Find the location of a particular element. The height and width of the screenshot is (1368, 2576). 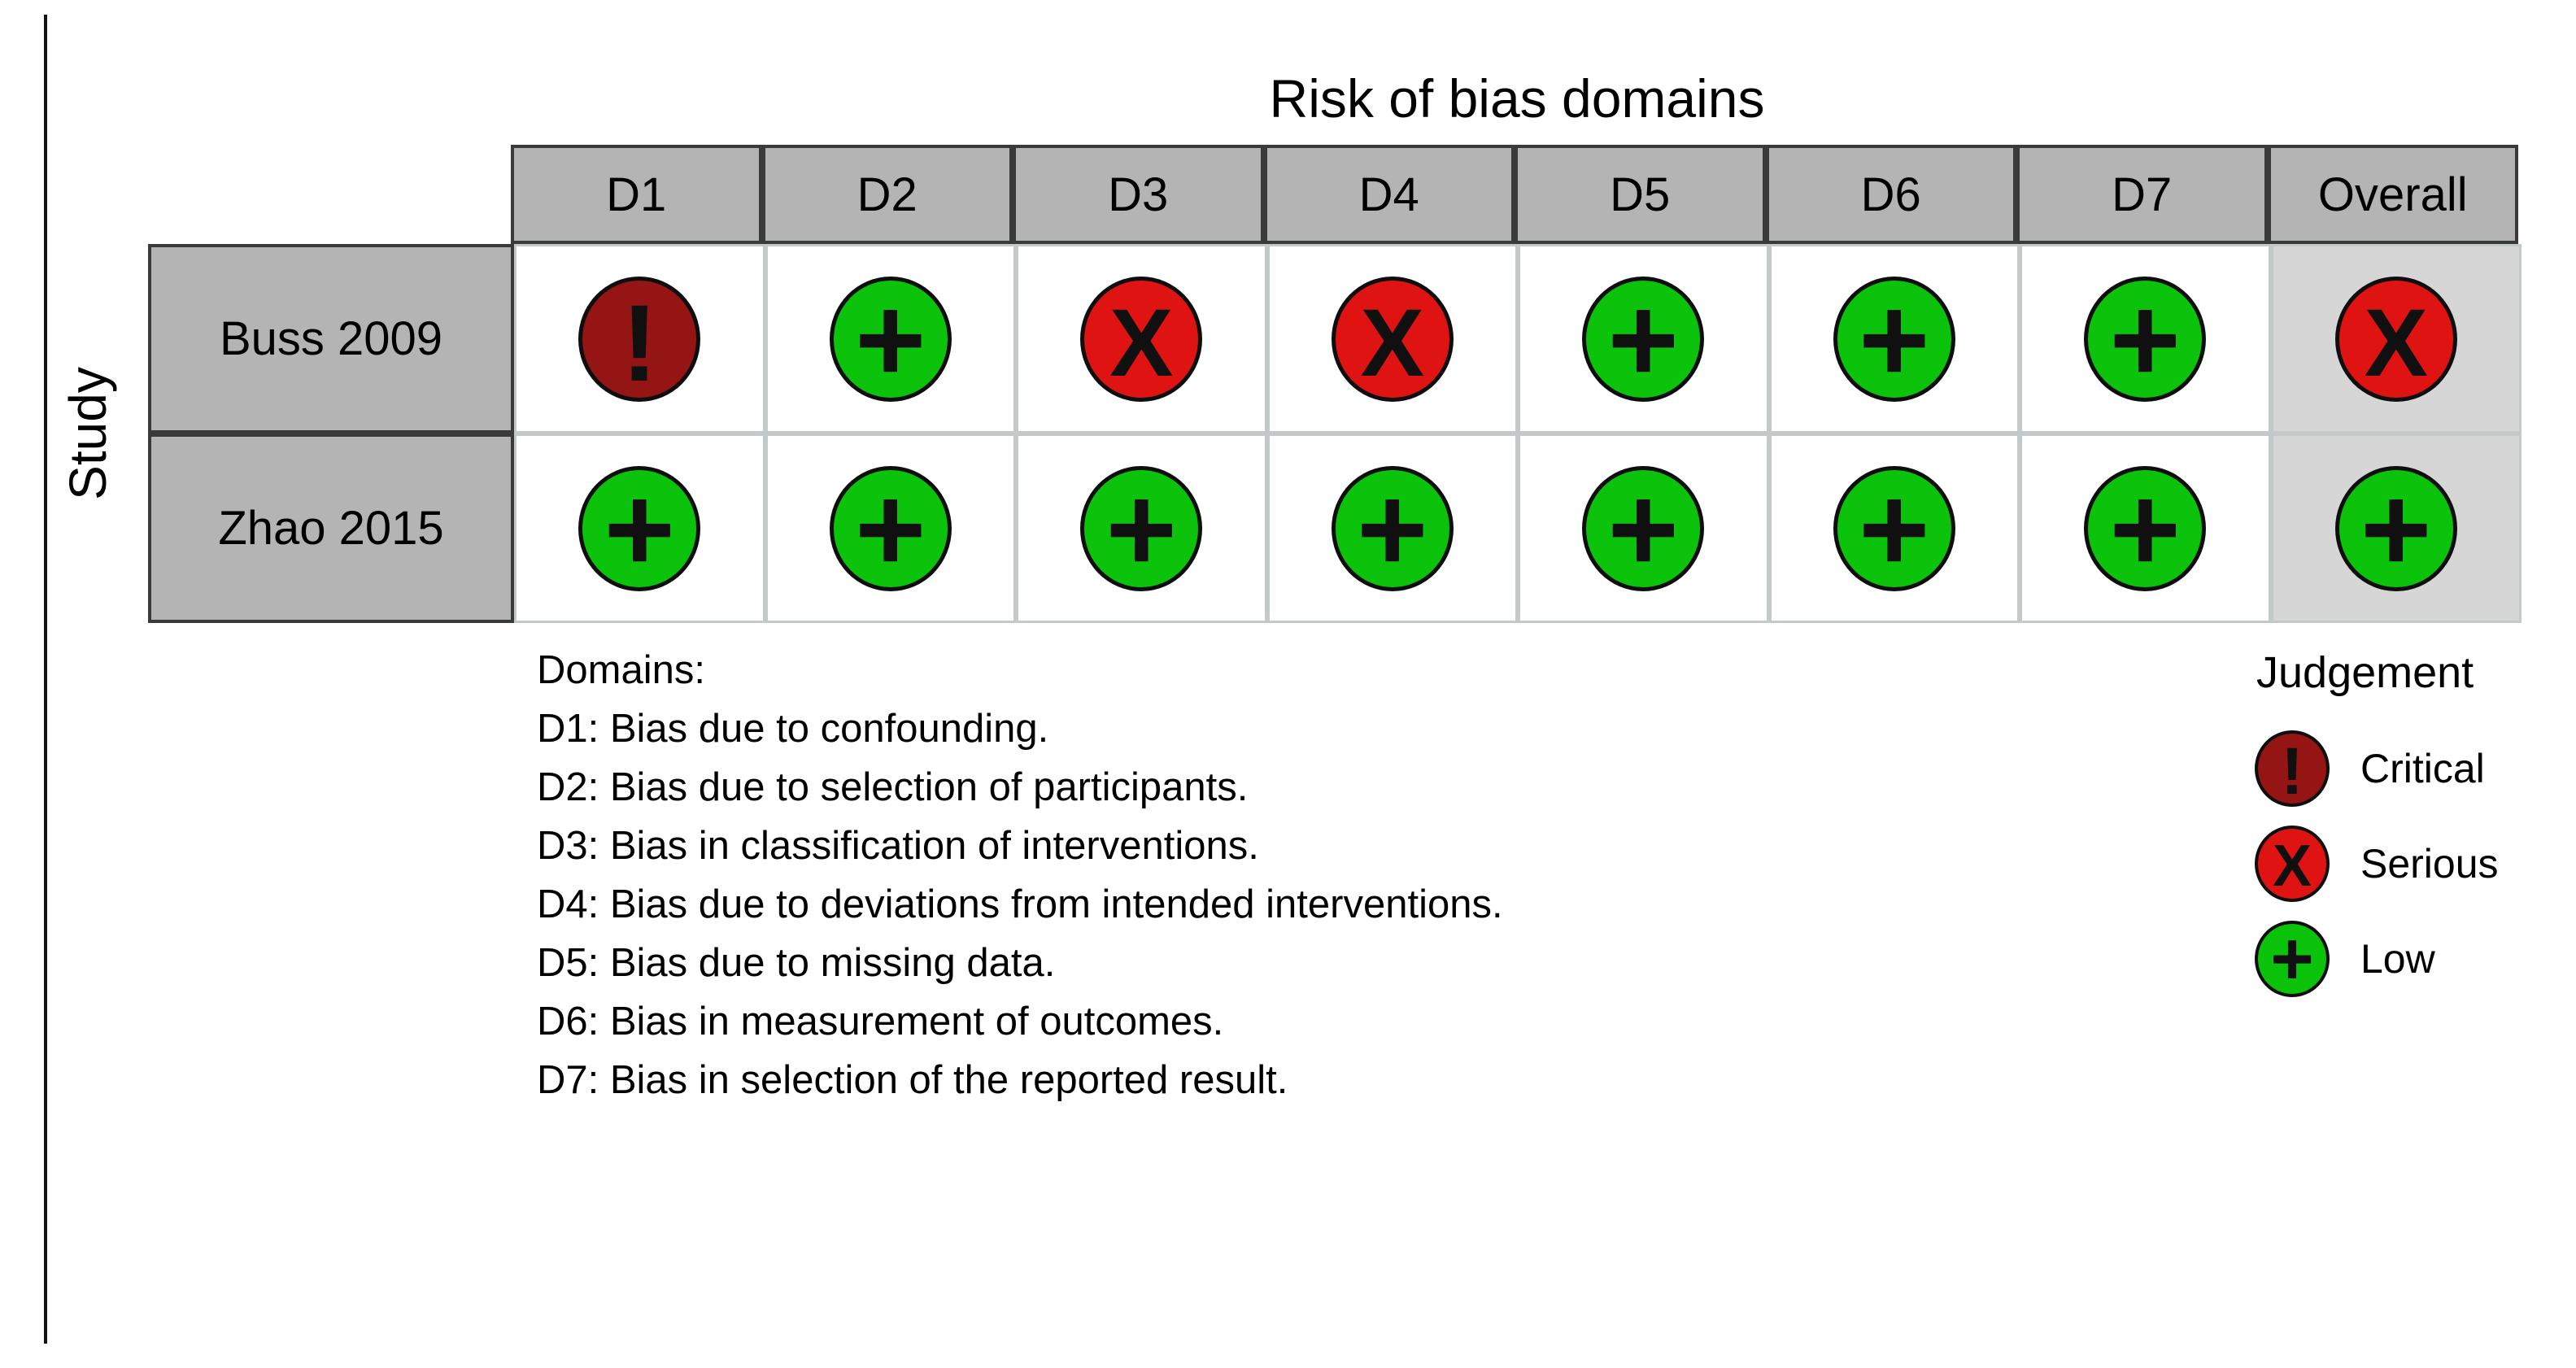

legend-label-low: Low is located at coordinates (2397, 959).